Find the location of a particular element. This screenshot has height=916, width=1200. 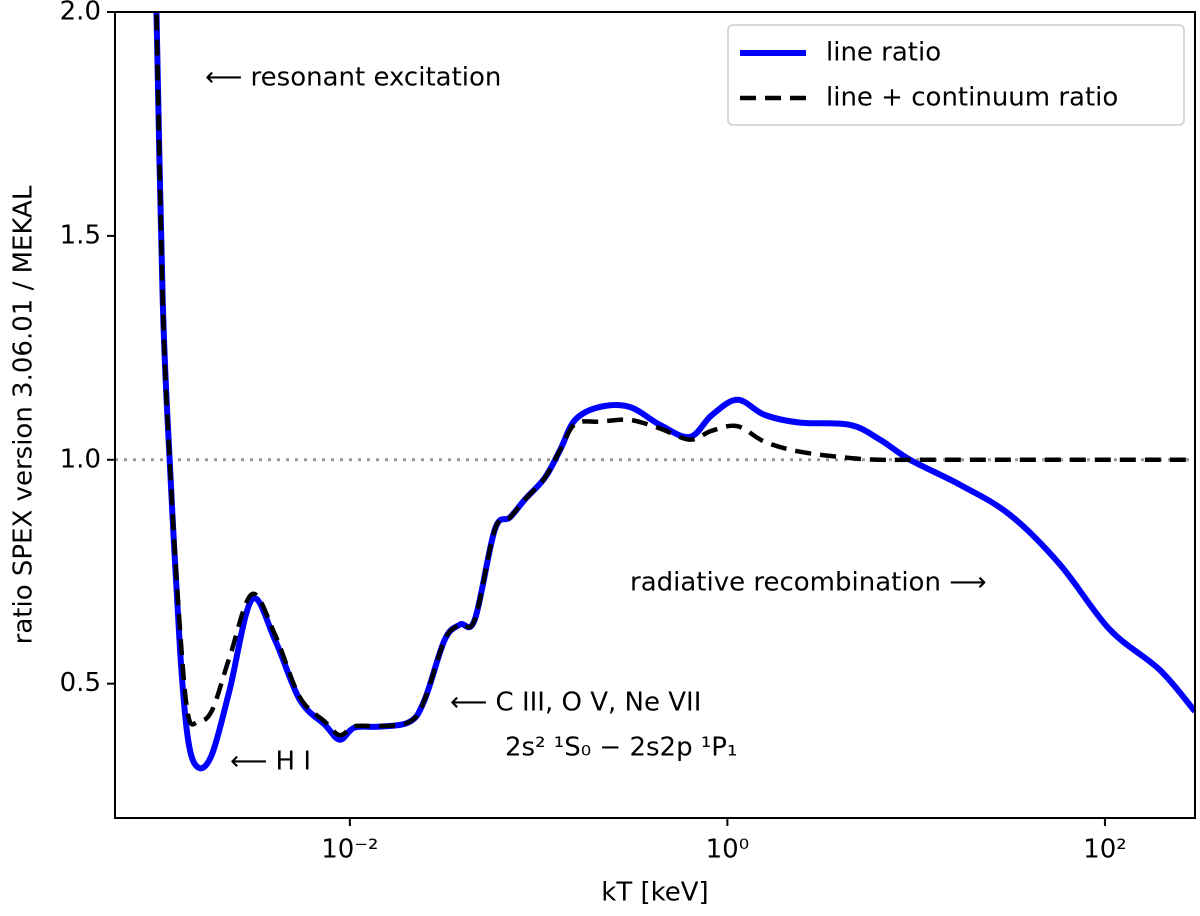

x-tick-label: 10⁻² is located at coordinates (349, 850).